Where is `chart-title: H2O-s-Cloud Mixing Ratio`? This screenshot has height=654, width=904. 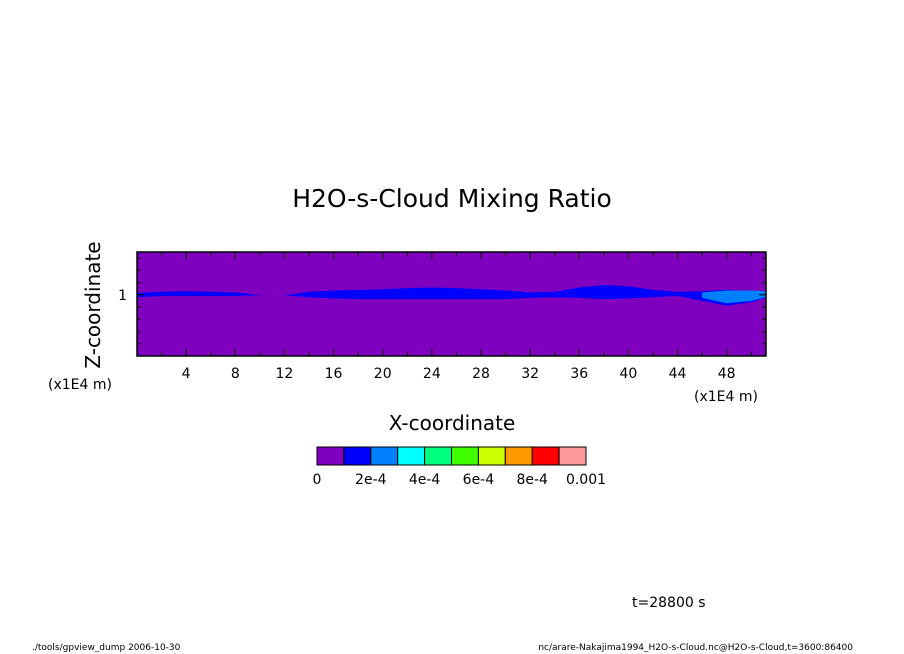 chart-title: H2O-s-Cloud Mixing Ratio is located at coordinates (452, 198).